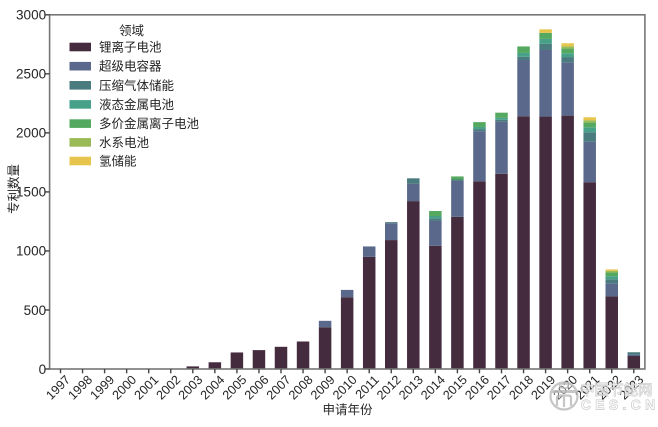 This screenshot has width=658, height=427. Describe the element at coordinates (149, 123) in the screenshot. I see `svg-text: 多价金属离子电池` at that location.